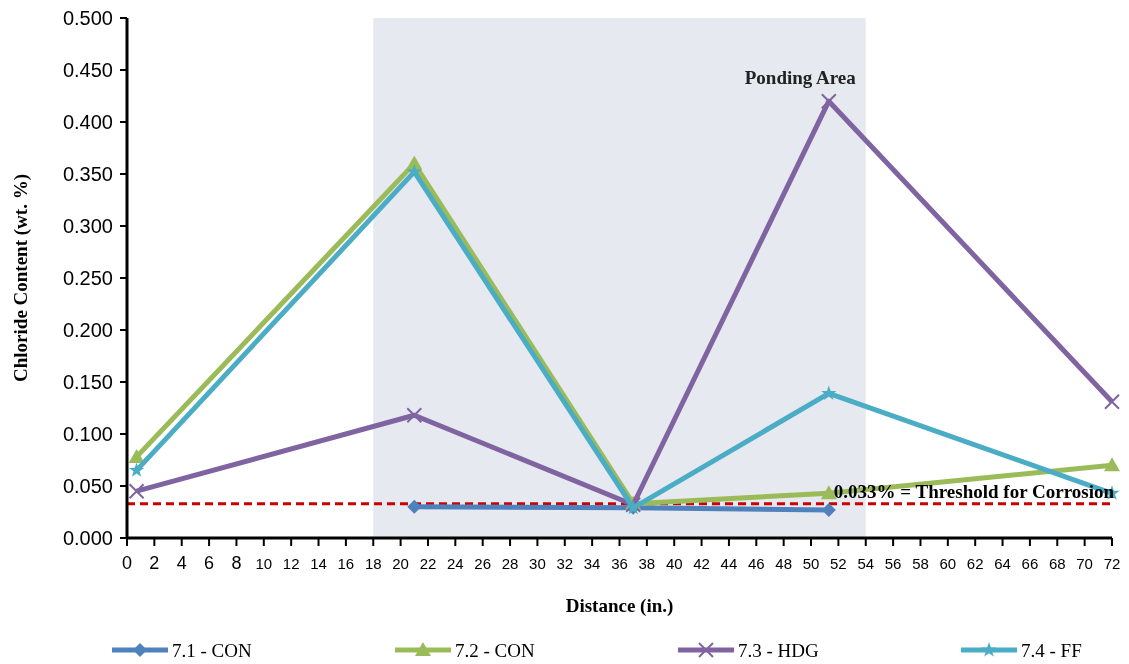 The width and height of the screenshot is (1129, 664). Describe the element at coordinates (866, 563) in the screenshot. I see `x-tick-label: 54` at that location.